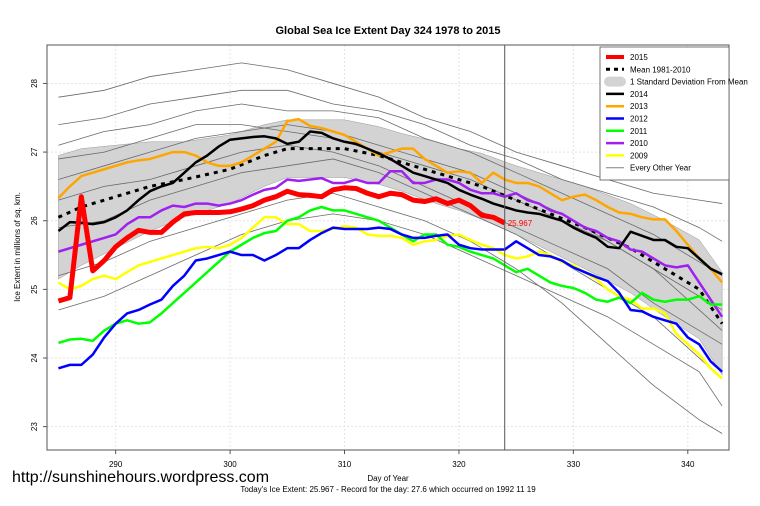  Describe the element at coordinates (141, 477) in the screenshot. I see `watermark-url: http://sunshinehours.wordpress.com` at that location.